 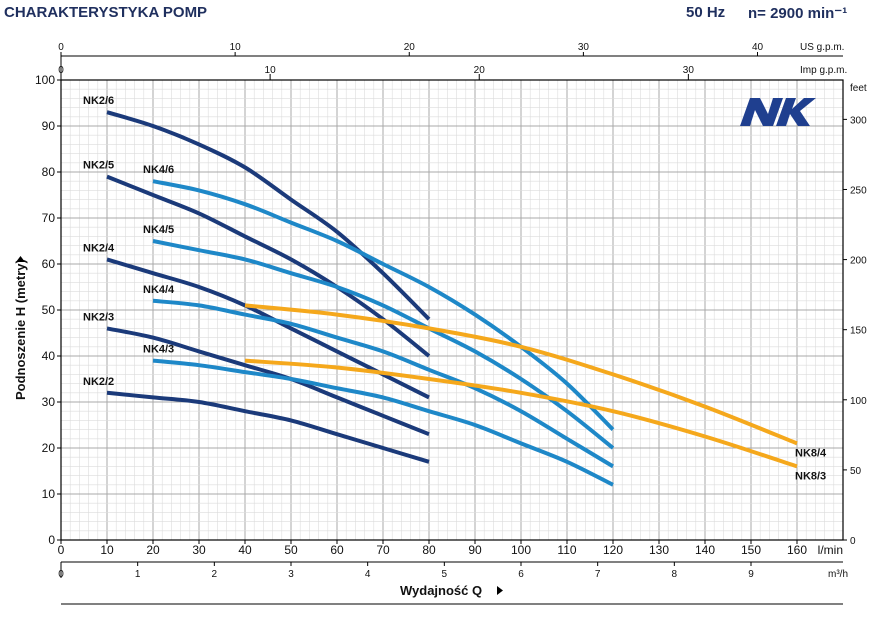 I want to click on speed-label: n= 2900 min⁻¹, so click(x=798, y=13).